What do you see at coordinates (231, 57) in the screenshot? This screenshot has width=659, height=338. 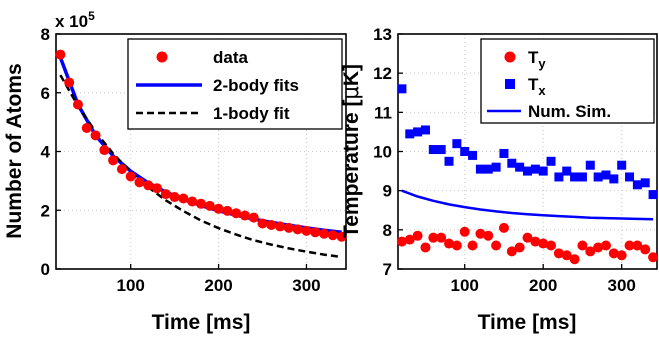 I see `legend-label-data: data` at bounding box center [231, 57].